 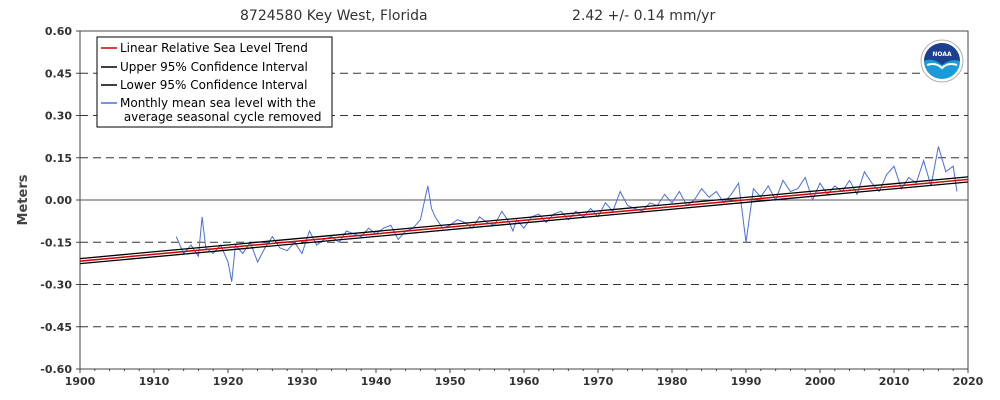 I want to click on x-tick-label: 1980, so click(x=672, y=381).